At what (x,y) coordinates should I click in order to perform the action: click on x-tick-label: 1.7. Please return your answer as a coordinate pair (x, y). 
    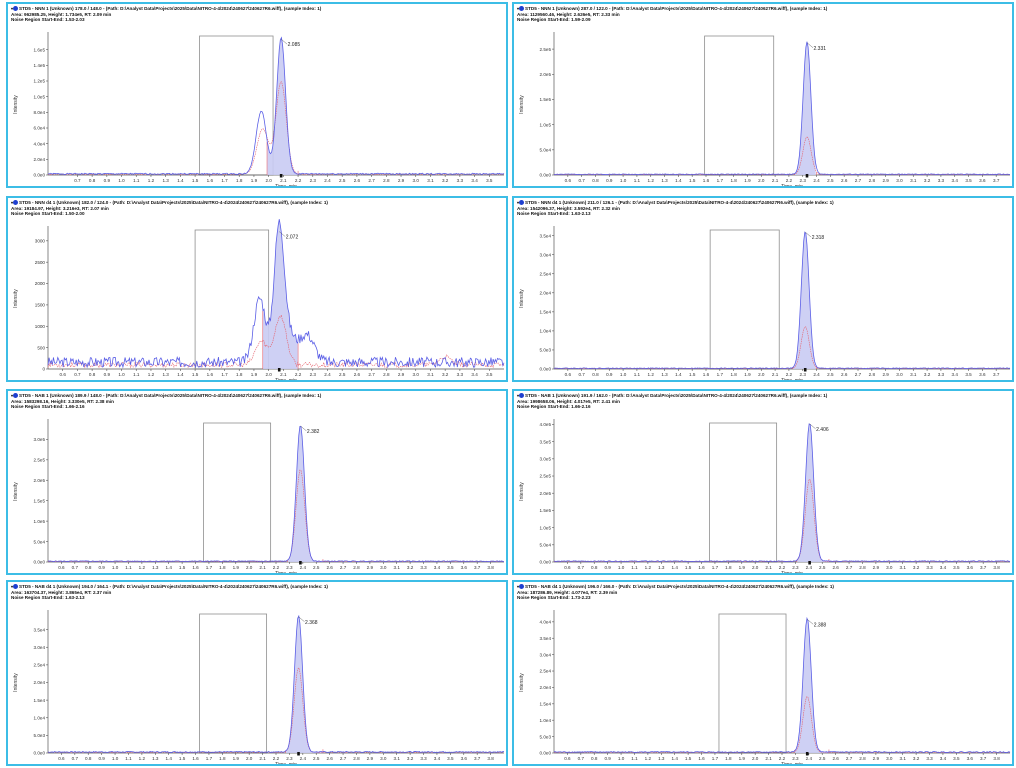
    Looking at the image, I should click on (720, 180).